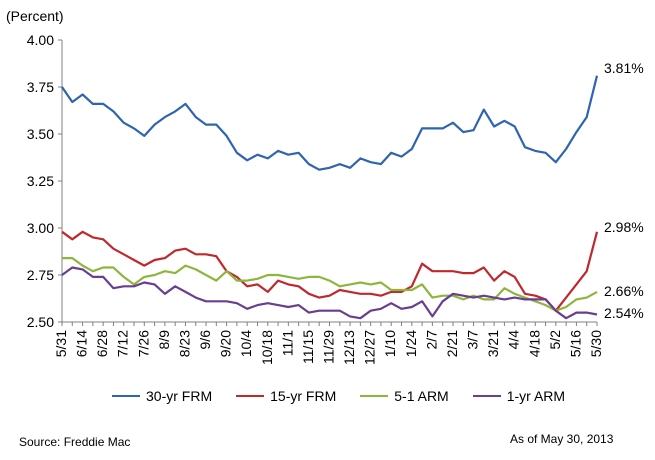  I want to click on x-tick-label: 1/10, so click(390, 343).